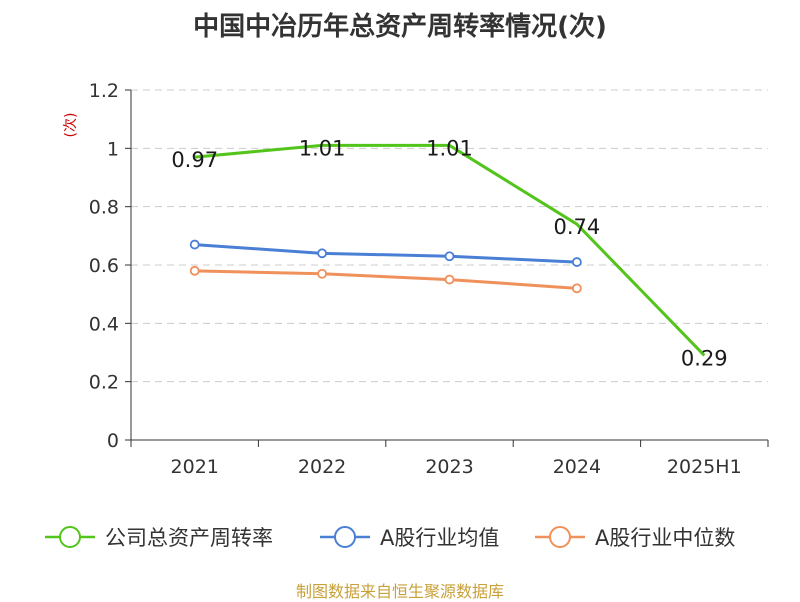  I want to click on legend-label: 公司总资产周转率, so click(189, 538).